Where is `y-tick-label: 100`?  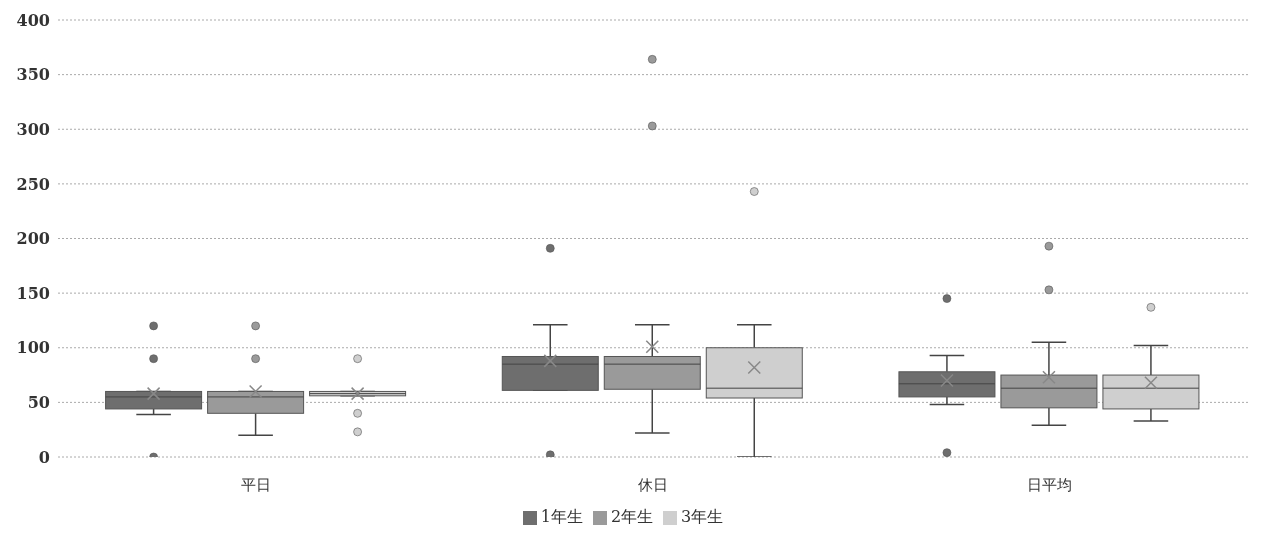 y-tick-label: 100 is located at coordinates (33, 348).